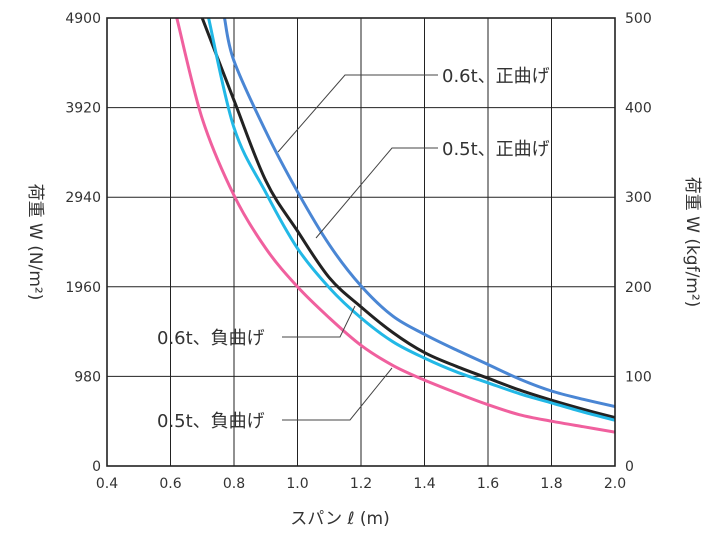 The image size is (717, 536). I want to click on x-tick-label: 1.8, so click(551, 484).